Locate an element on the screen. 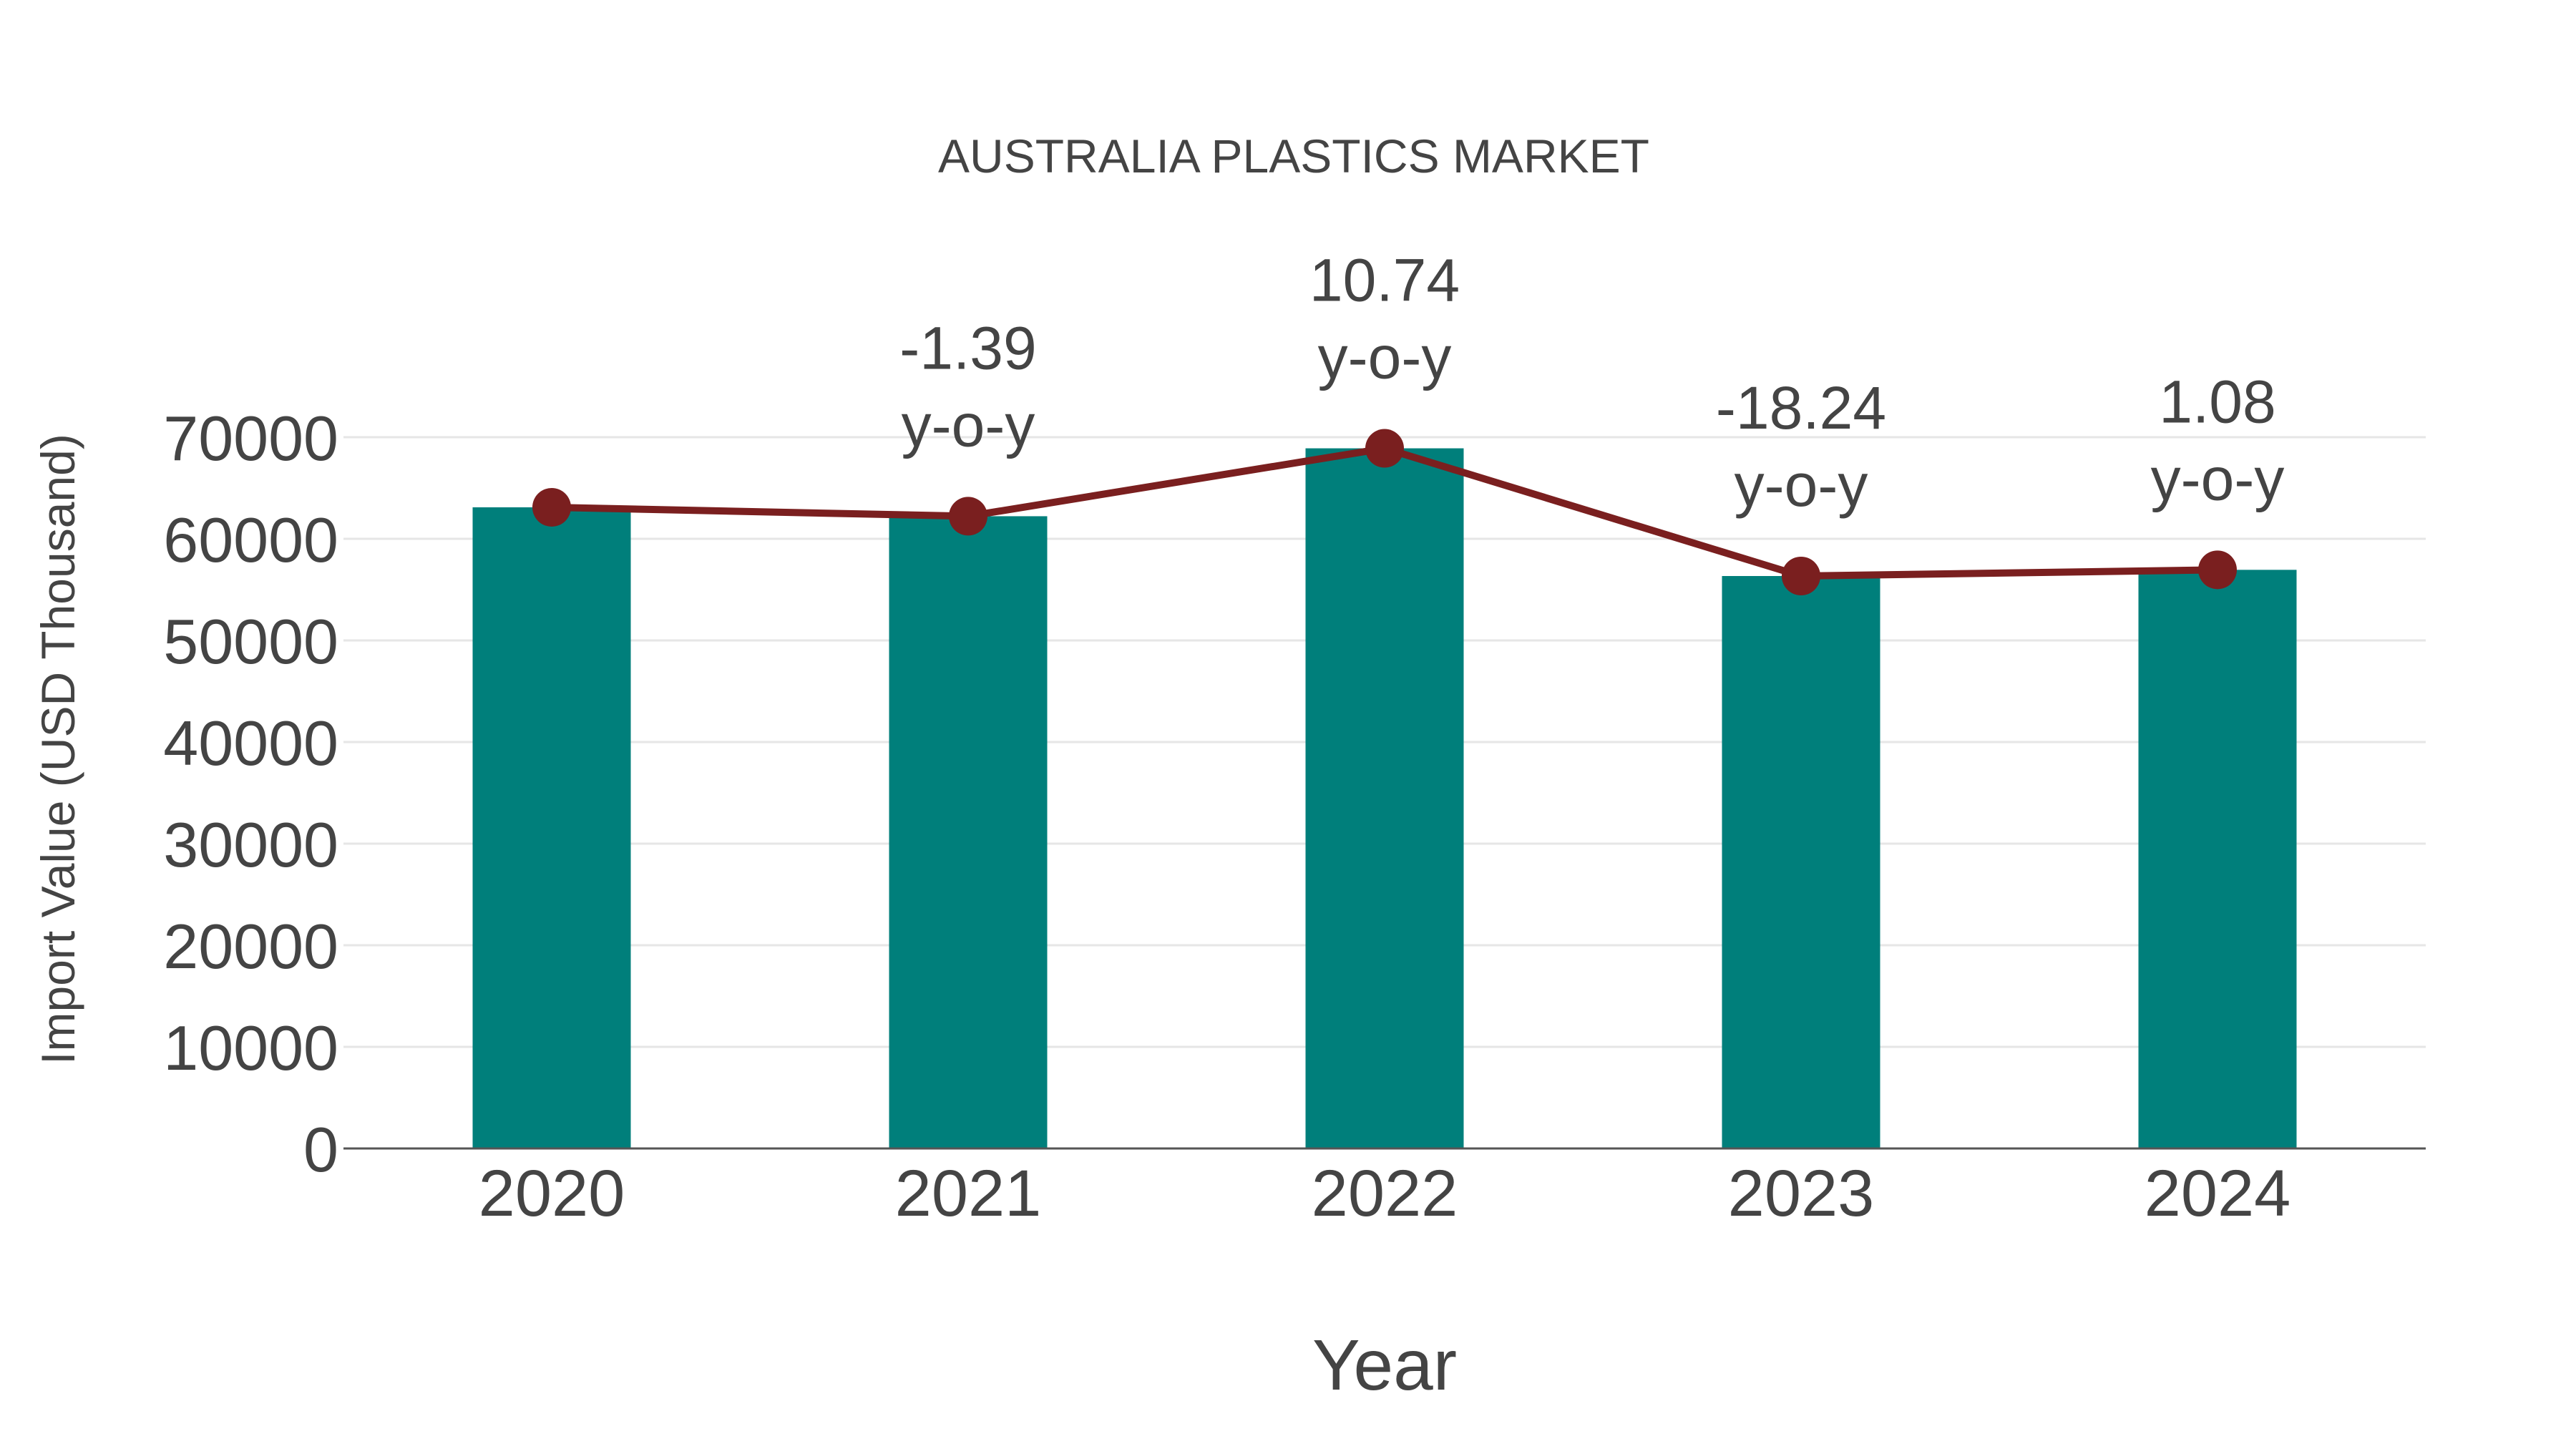 The width and height of the screenshot is (2576, 1449). yoy-value: 10.74 is located at coordinates (1384, 280).